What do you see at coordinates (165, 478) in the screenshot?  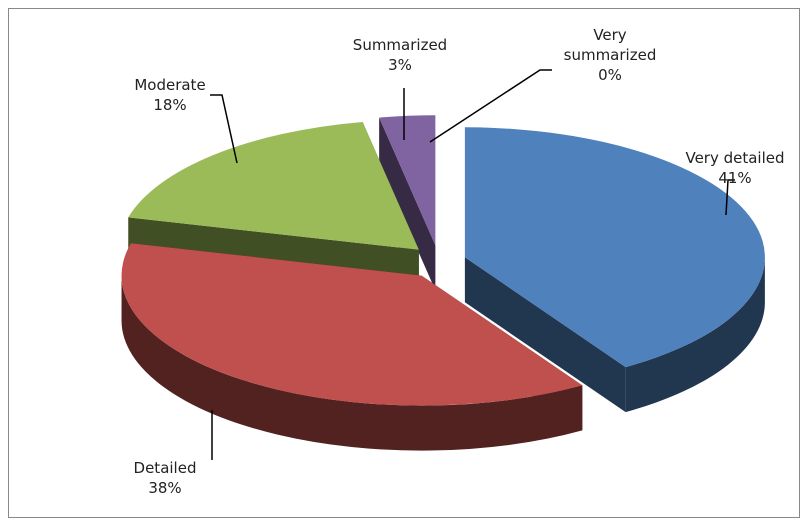 I see `slice-label: Detailed 38%` at bounding box center [165, 478].